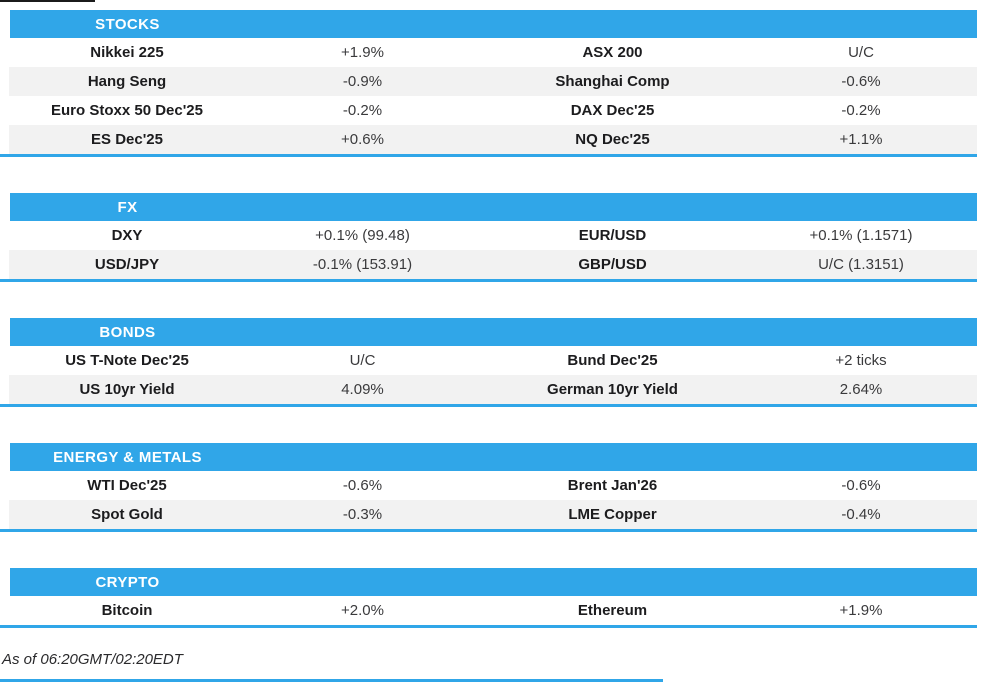 The width and height of the screenshot is (991, 685). Describe the element at coordinates (493, 24) in the screenshot. I see `section-header: STOCKS` at that location.